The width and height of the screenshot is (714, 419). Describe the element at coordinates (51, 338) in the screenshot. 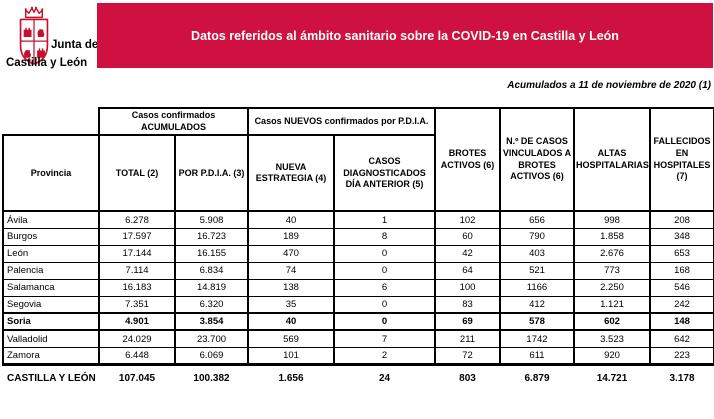

I see `cell-province: Valladolid` at that location.